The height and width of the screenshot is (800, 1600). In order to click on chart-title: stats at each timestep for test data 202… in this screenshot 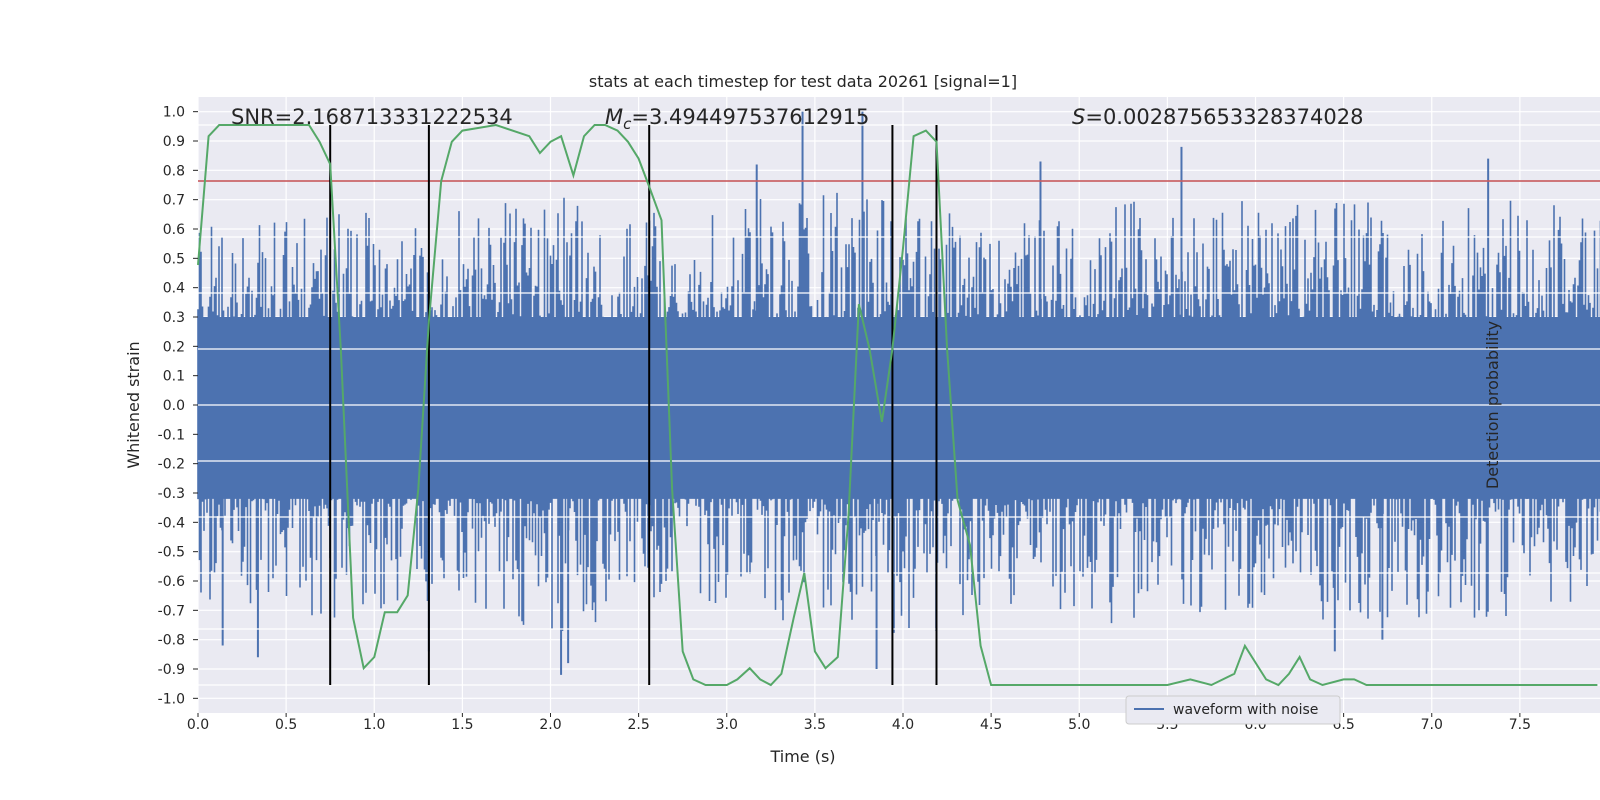, I will do `click(803, 81)`.